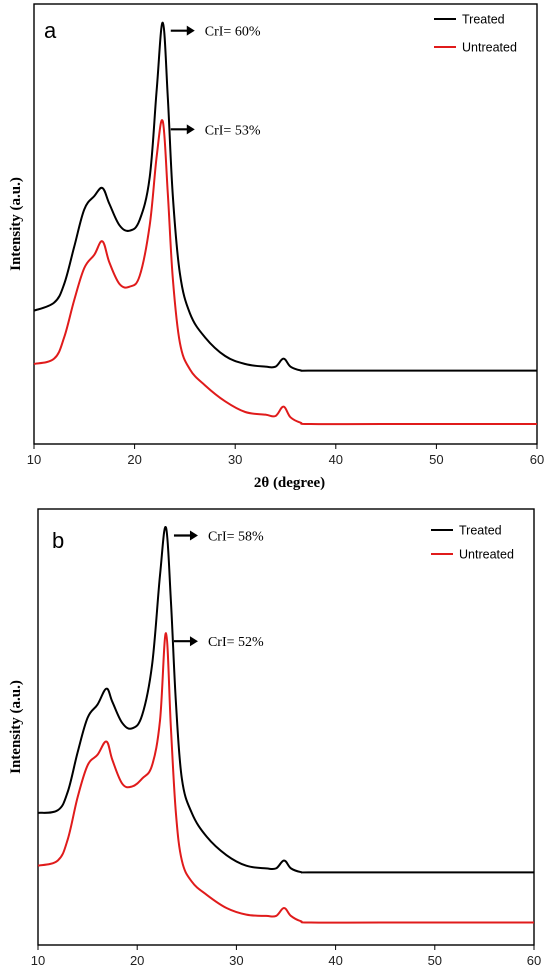  What do you see at coordinates (233, 32) in the screenshot?
I see `annotation-label: CrI= 60%` at bounding box center [233, 32].